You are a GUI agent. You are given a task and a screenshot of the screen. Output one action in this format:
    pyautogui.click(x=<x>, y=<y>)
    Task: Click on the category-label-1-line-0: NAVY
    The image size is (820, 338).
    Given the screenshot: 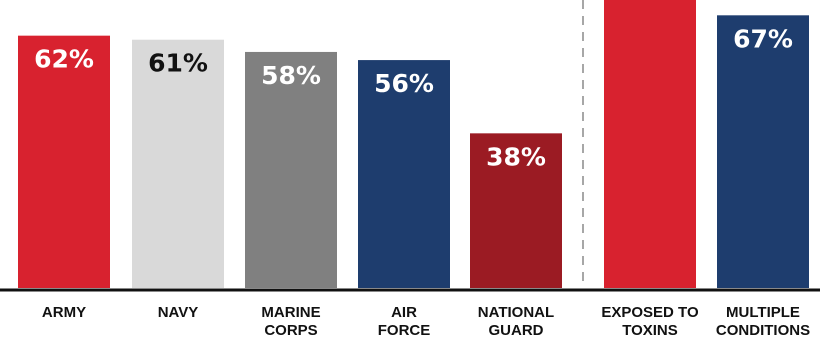 What is the action you would take?
    pyautogui.click(x=178, y=312)
    